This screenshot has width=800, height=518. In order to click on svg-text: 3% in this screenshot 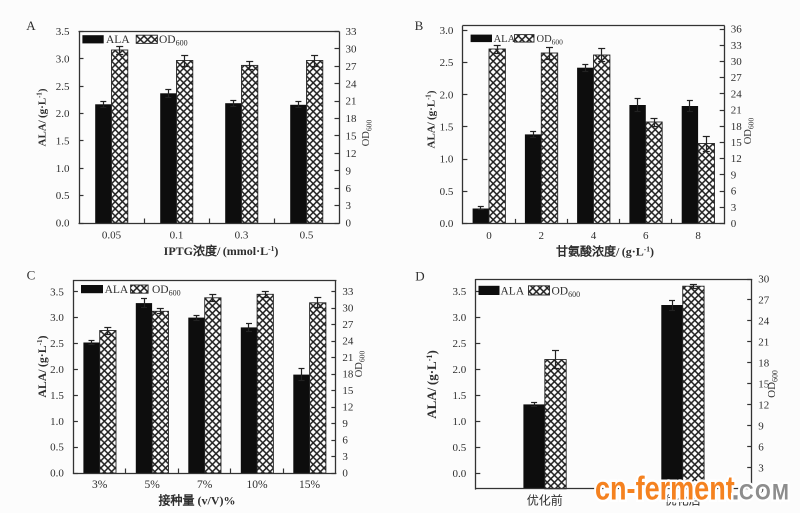, I will do `click(100, 485)`.